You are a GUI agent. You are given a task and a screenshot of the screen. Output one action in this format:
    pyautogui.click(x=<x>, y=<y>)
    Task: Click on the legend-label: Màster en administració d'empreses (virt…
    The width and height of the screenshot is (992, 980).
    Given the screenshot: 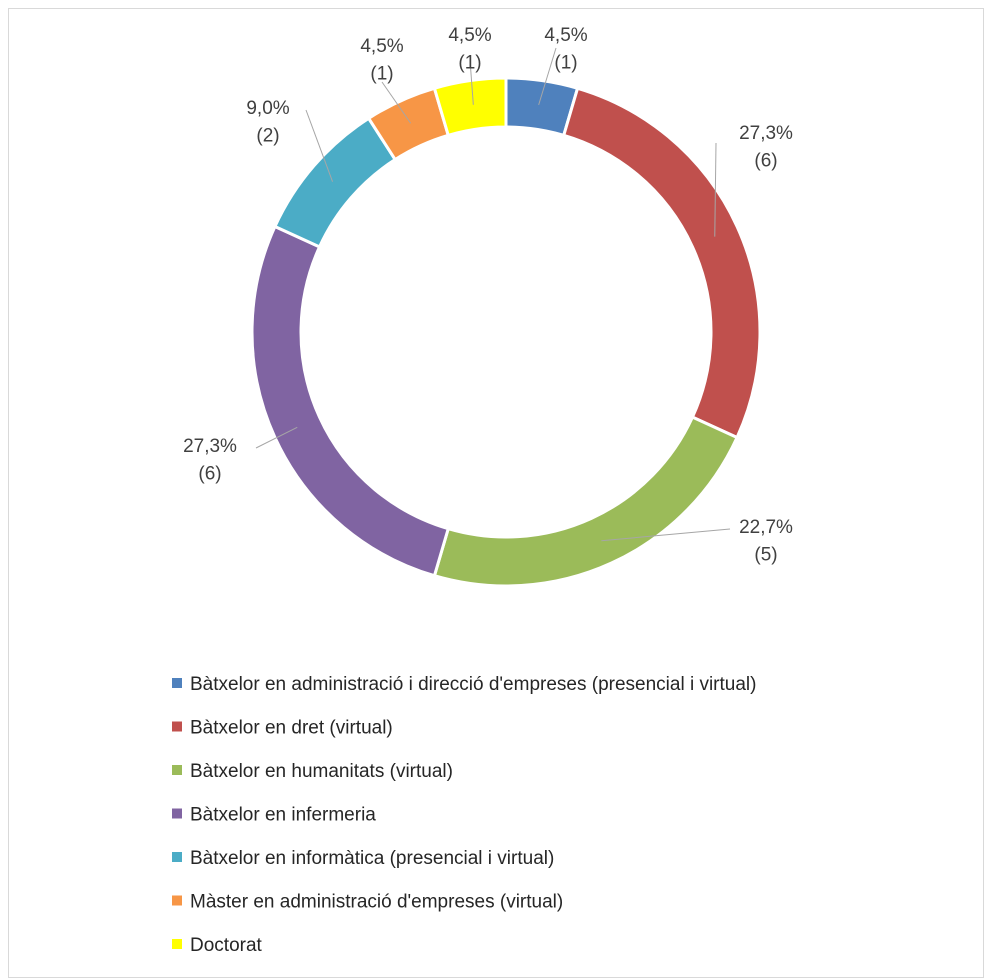 What is the action you would take?
    pyautogui.click(x=376, y=902)
    